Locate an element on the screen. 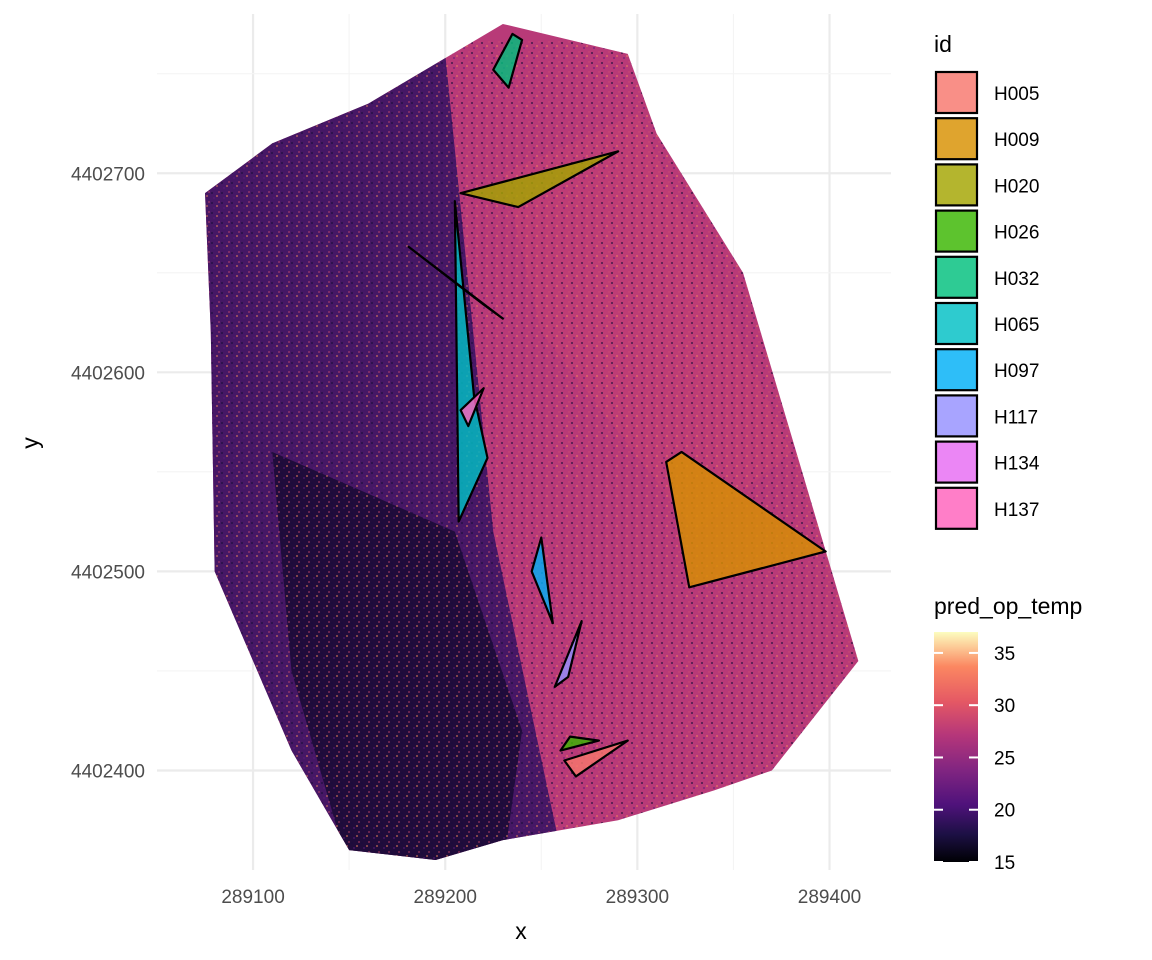 This screenshot has width=1152, height=960. colorbar-gradient is located at coordinates (956, 747).